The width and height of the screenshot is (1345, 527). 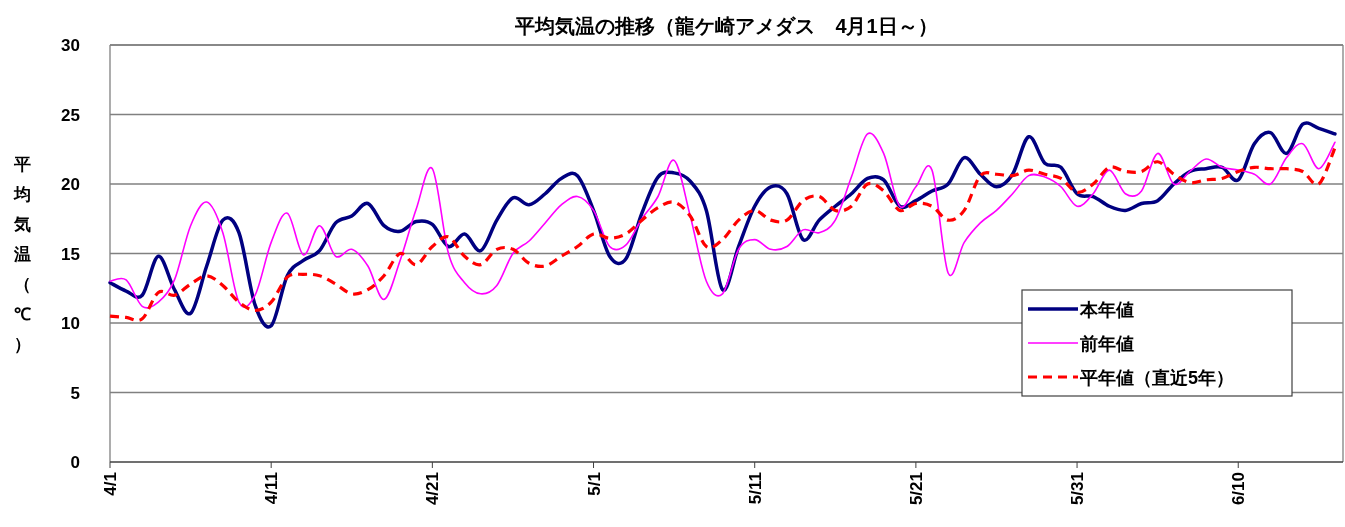 What do you see at coordinates (272, 488) in the screenshot?
I see `xtick: 4/11` at bounding box center [272, 488].